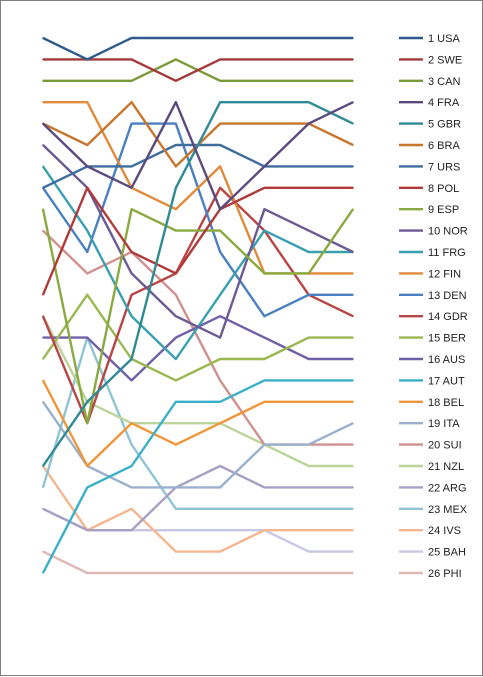 This screenshot has height=677, width=483. I want to click on legend-label: 2 SWE, so click(445, 60).